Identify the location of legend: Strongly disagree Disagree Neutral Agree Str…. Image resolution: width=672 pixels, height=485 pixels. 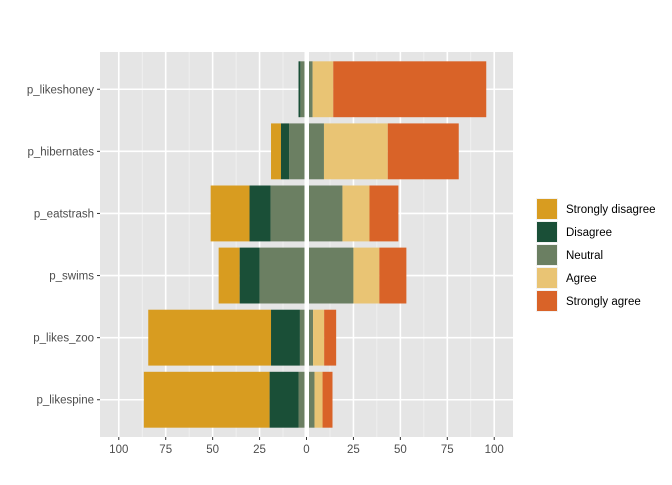
(596, 255).